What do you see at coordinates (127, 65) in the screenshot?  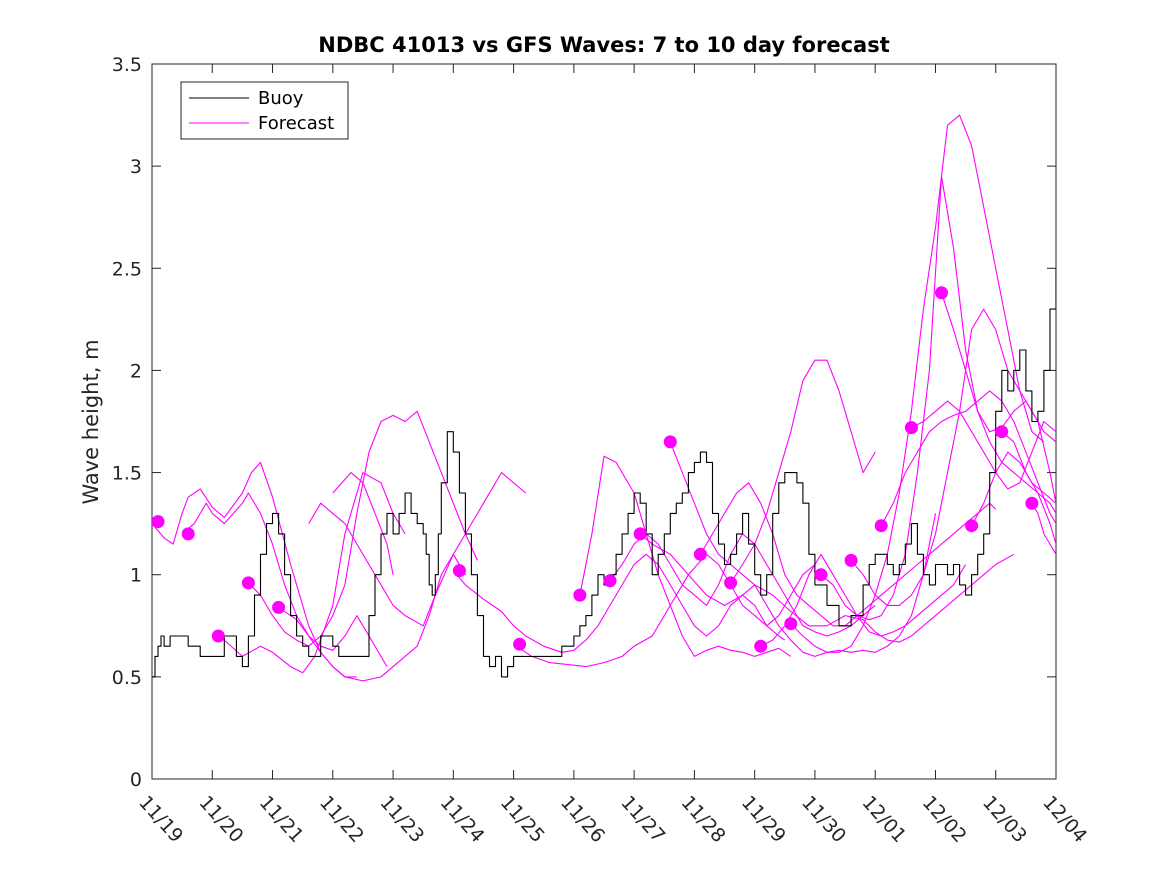 I see `y-tick-label: 3.5` at bounding box center [127, 65].